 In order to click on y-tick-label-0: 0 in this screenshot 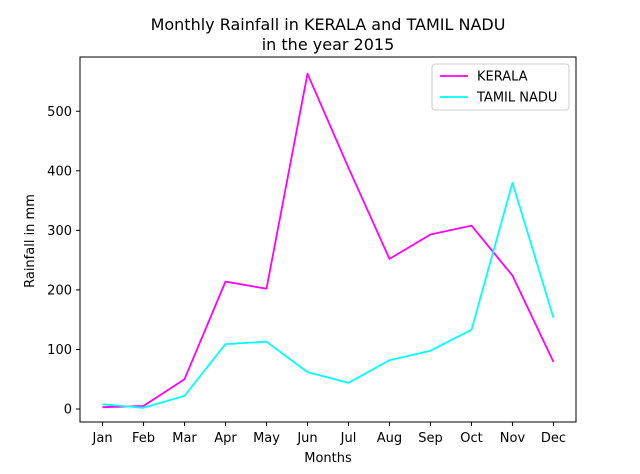, I will do `click(68, 410)`.